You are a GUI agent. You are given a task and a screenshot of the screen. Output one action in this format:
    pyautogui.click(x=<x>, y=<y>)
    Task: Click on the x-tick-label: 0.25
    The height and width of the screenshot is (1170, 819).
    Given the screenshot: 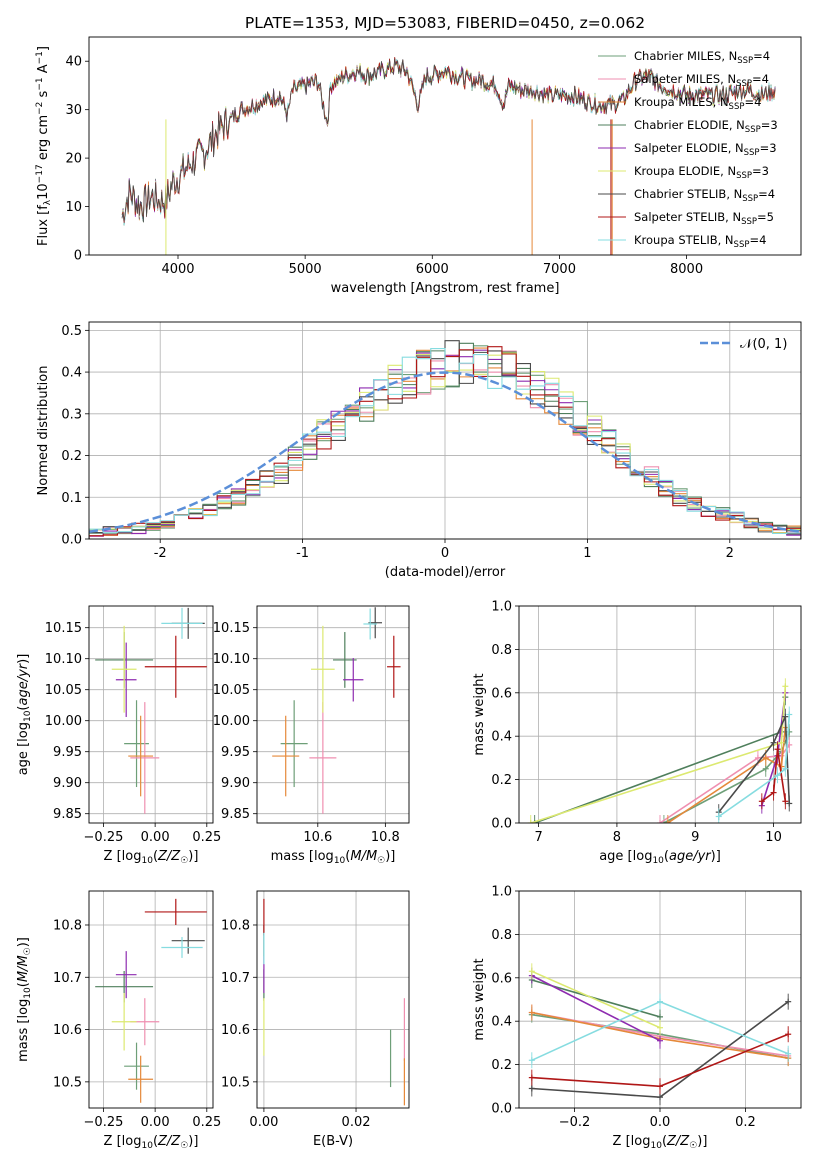 What is the action you would take?
    pyautogui.click(x=206, y=1122)
    